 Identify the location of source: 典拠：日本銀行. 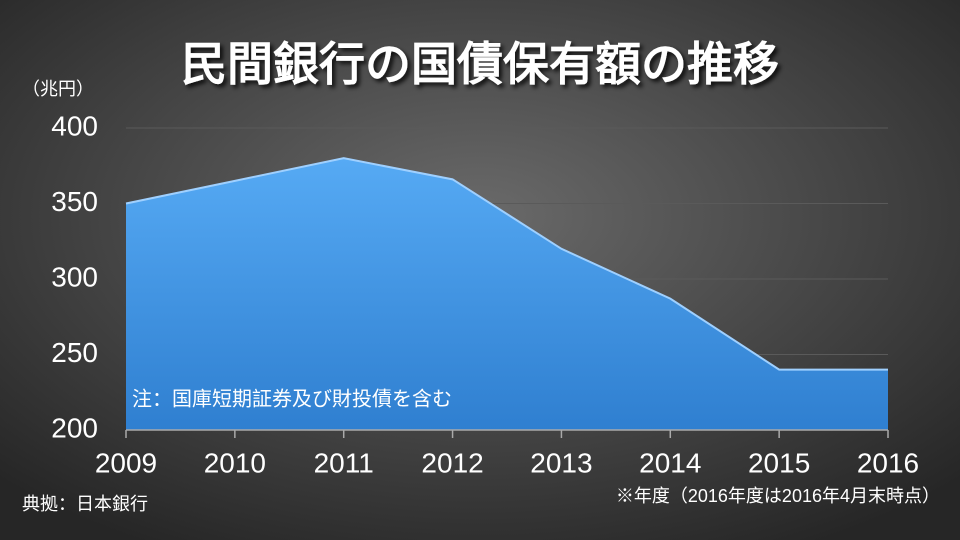
(85, 504).